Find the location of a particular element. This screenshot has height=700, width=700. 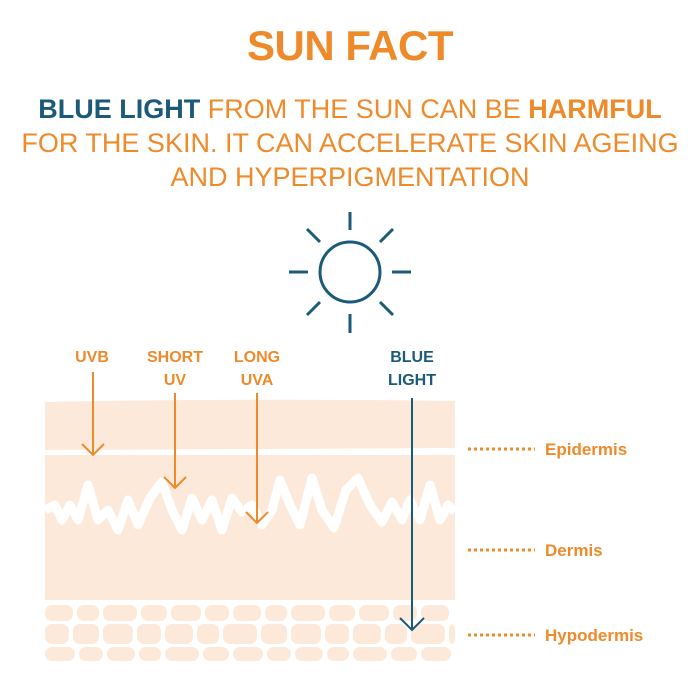

ray-label-long-uva: LONG is located at coordinates (257, 357).